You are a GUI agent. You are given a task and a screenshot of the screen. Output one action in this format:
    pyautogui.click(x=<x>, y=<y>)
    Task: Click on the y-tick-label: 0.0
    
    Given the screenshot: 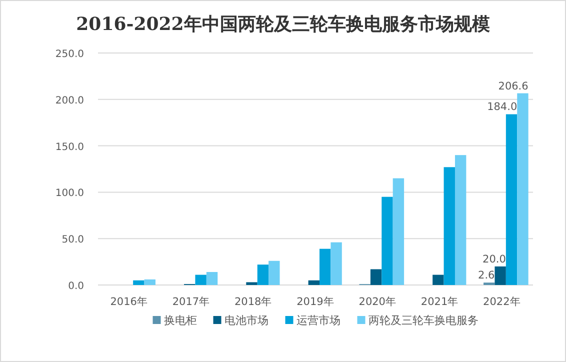 What is the action you would take?
    pyautogui.click(x=76, y=286)
    